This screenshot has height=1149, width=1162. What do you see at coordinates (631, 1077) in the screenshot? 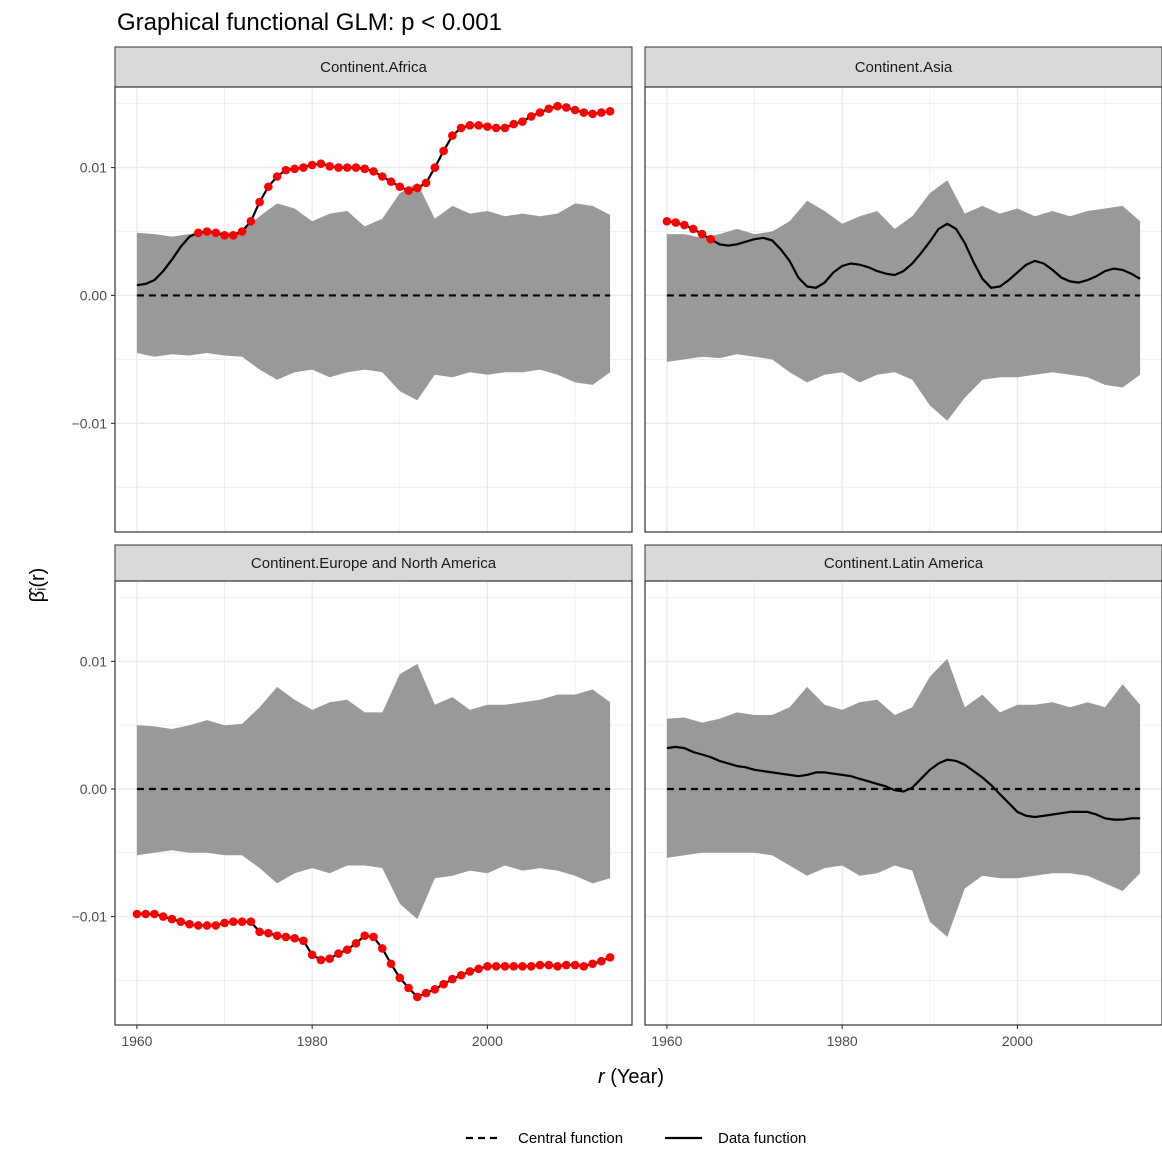
I see `x-axis-title: r (Year)` at bounding box center [631, 1077].